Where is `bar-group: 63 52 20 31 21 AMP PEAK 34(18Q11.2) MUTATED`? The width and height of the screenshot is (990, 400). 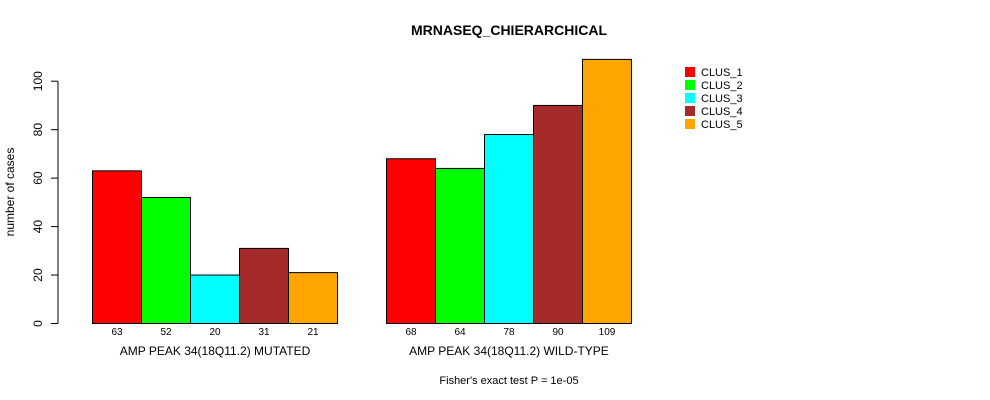 bar-group: 63 52 20 31 21 AMP PEAK 34(18Q11.2) MUTATED is located at coordinates (215, 264).